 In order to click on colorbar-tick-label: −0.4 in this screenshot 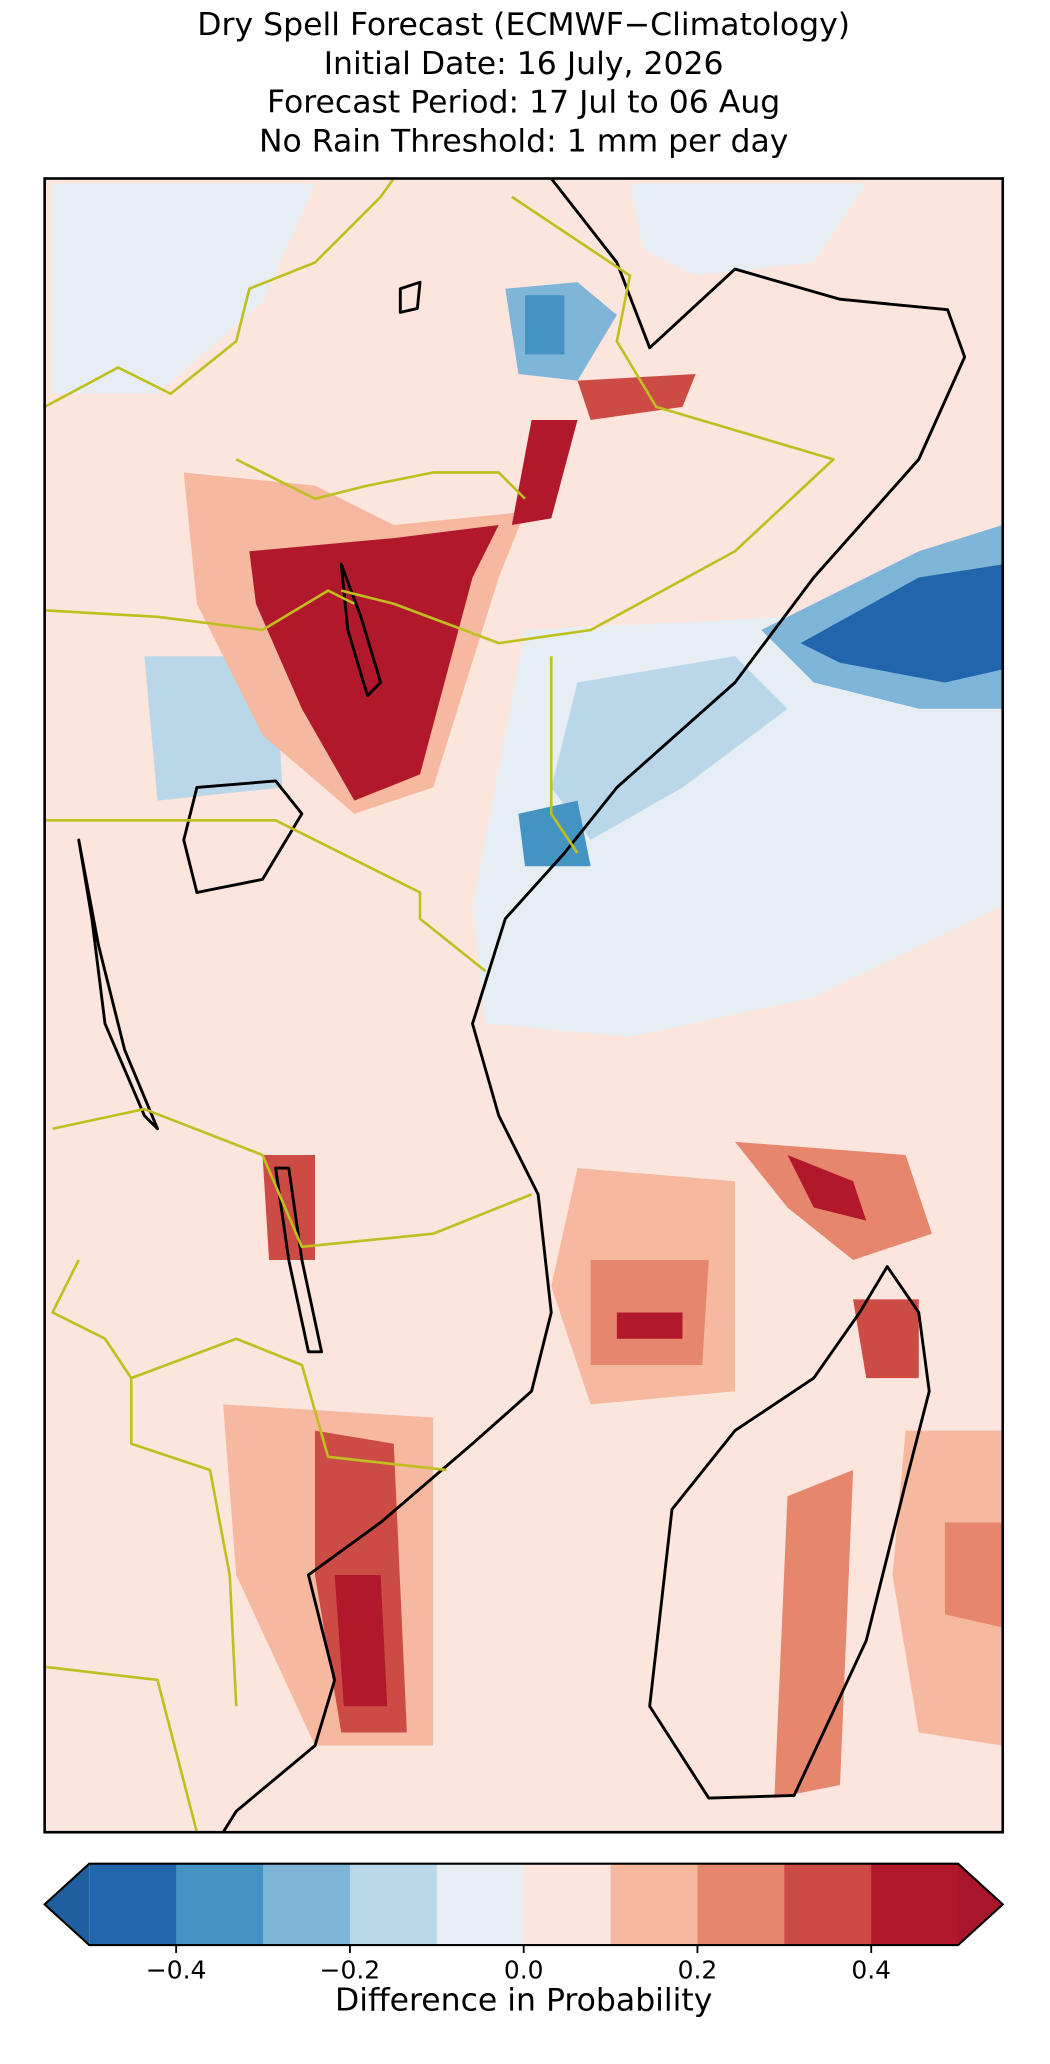, I will do `click(176, 1969)`.